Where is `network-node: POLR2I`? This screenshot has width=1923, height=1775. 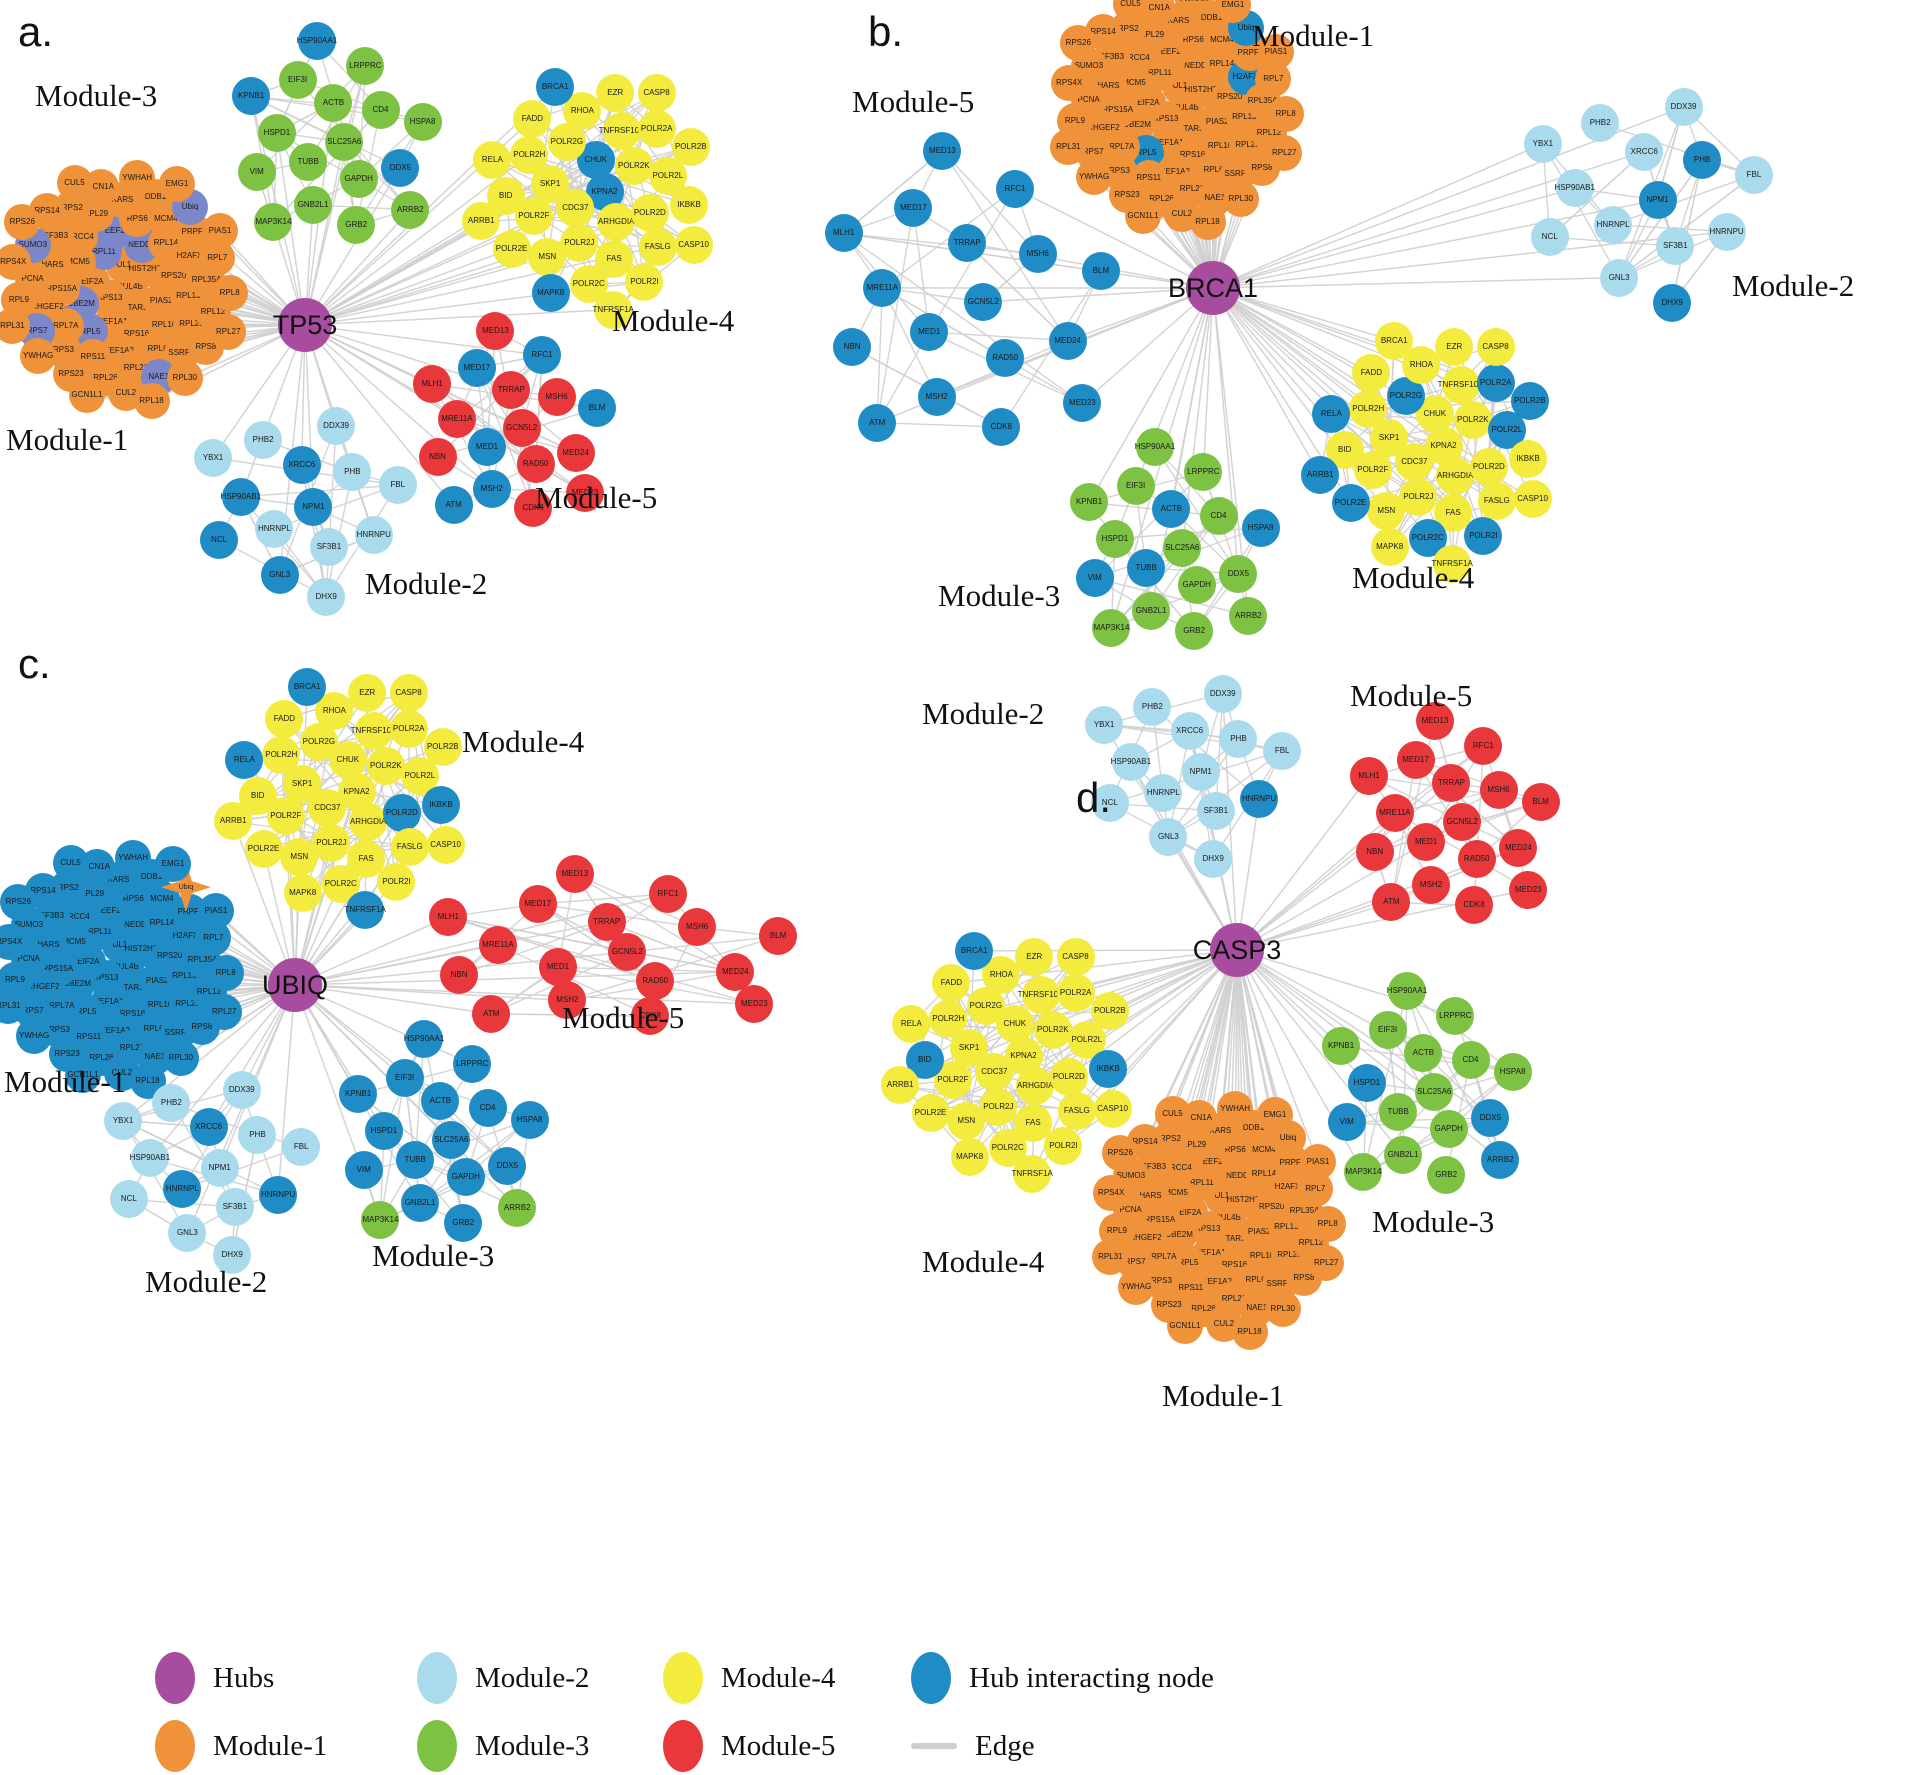
network-node: POLR2I is located at coordinates (1063, 1145).